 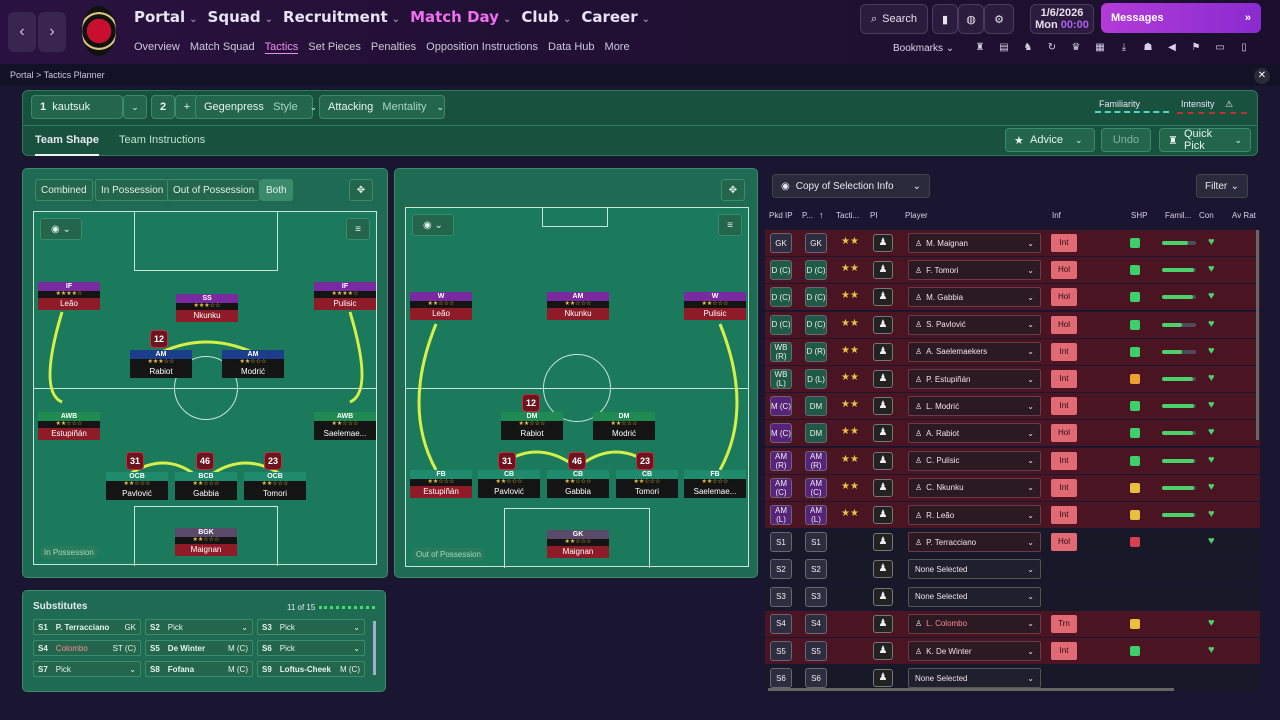 What do you see at coordinates (1076, 47) in the screenshot?
I see `trophy-icon: ♛` at bounding box center [1076, 47].